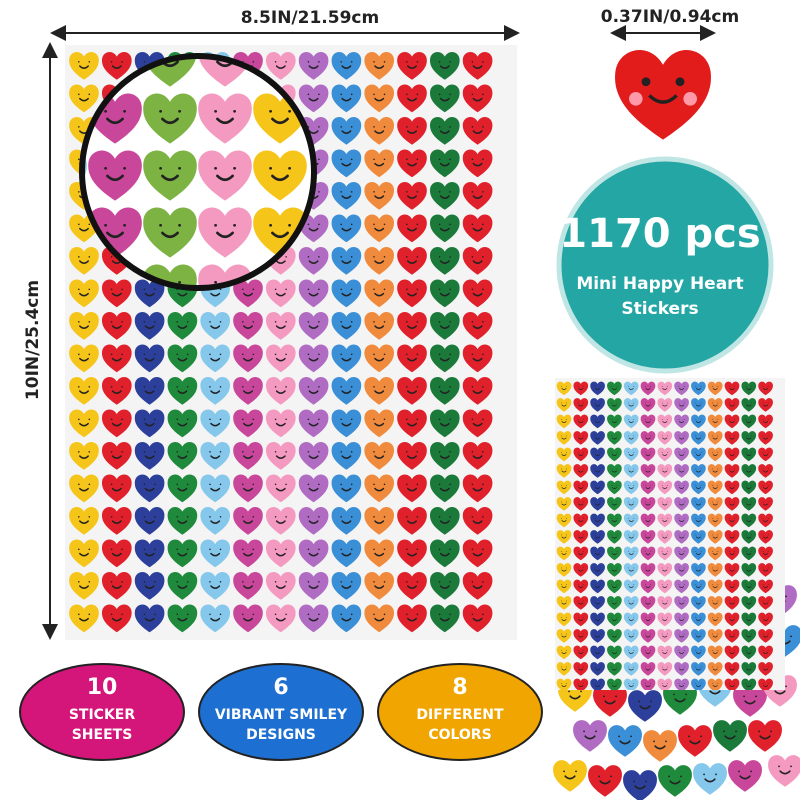 This screenshot has height=800, width=800. I want to click on feature-number: 8, so click(459, 687).